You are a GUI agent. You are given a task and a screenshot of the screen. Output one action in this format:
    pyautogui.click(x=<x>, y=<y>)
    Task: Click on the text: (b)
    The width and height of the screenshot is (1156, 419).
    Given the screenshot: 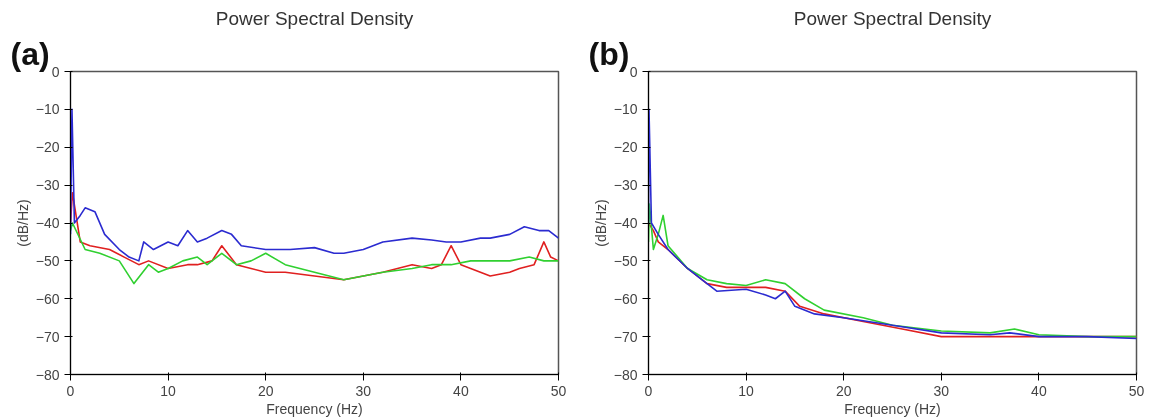 What is the action you would take?
    pyautogui.click(x=609, y=53)
    